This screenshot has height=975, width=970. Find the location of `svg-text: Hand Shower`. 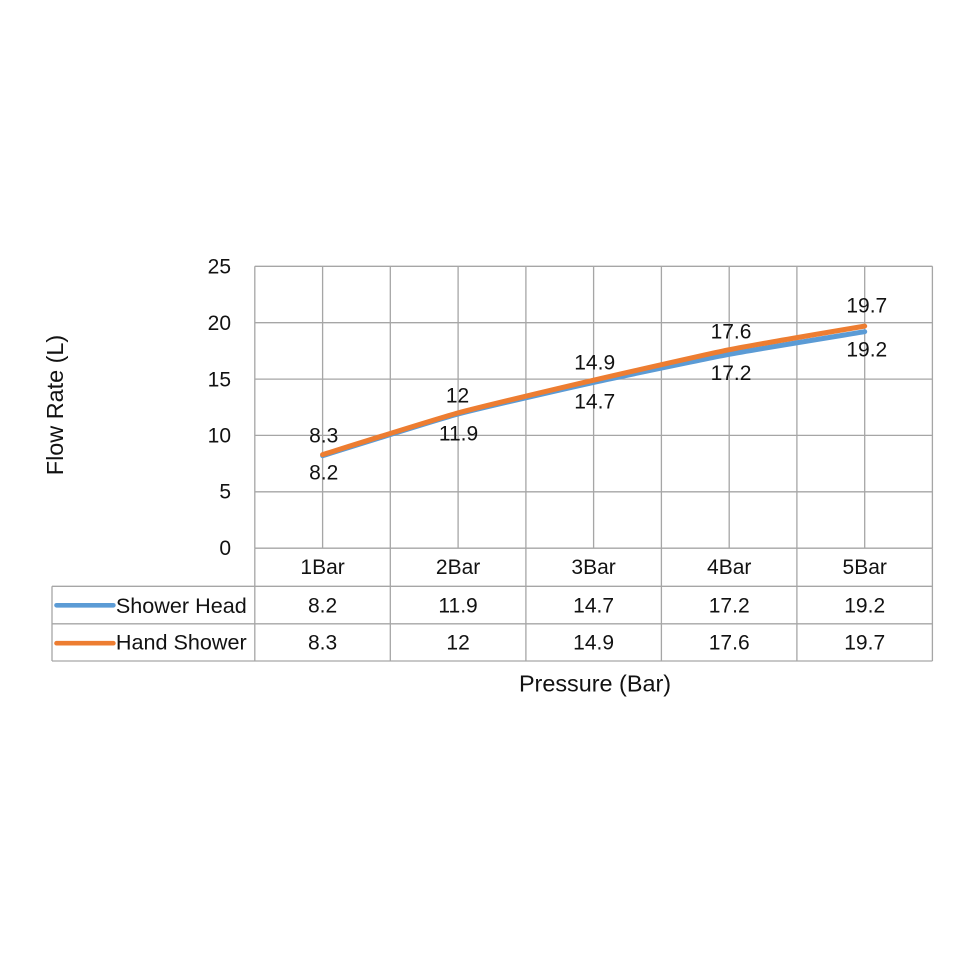

svg-text: Hand Shower is located at coordinates (181, 642).